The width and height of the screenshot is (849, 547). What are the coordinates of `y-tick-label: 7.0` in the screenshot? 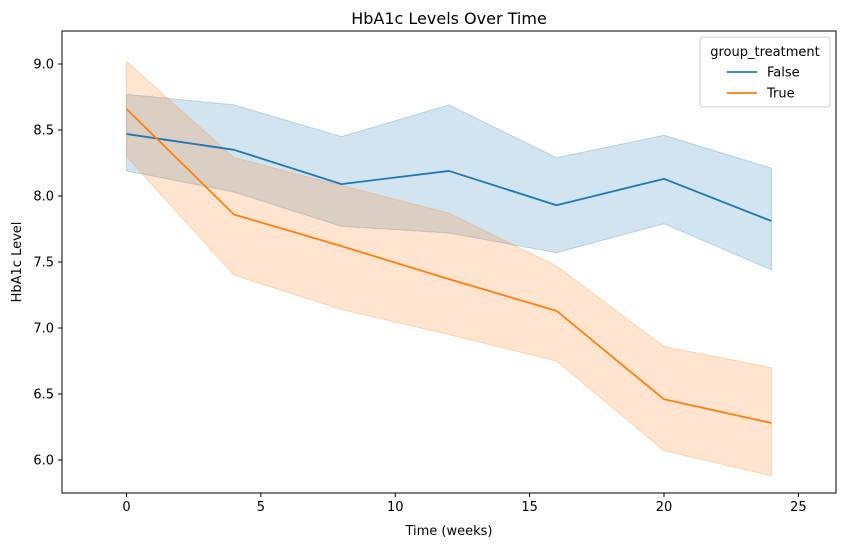 It's located at (43, 329).